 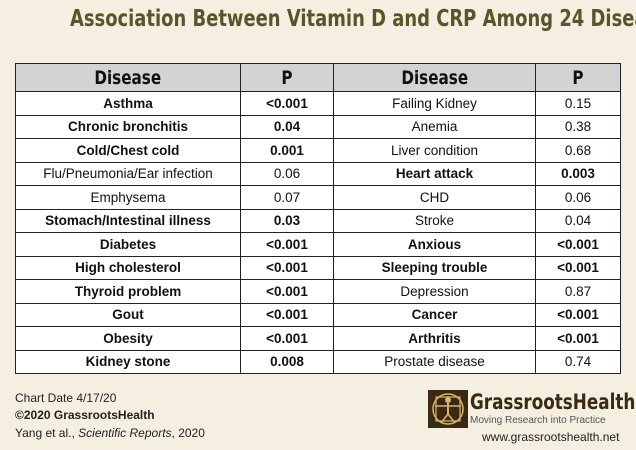 I want to click on disease: Cancer, so click(x=434, y=314).